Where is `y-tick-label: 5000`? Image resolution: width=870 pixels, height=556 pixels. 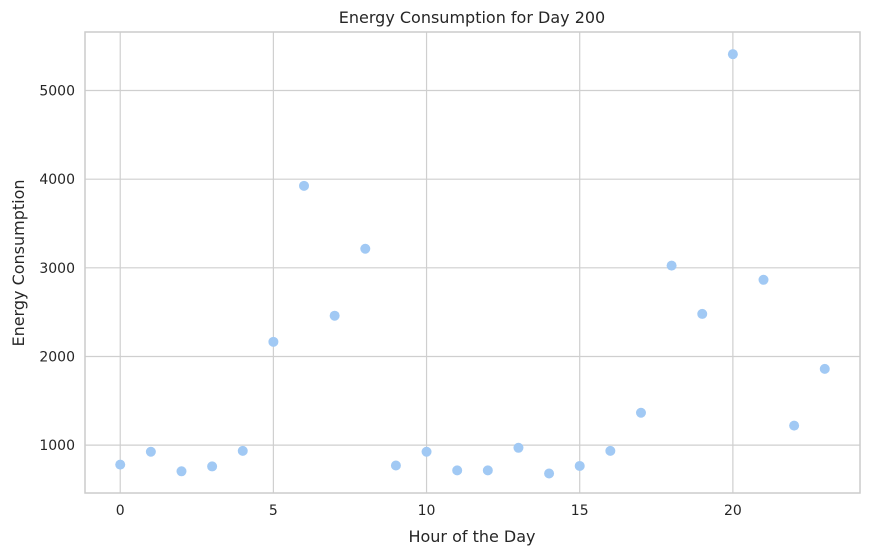 y-tick-label: 5000 is located at coordinates (57, 92).